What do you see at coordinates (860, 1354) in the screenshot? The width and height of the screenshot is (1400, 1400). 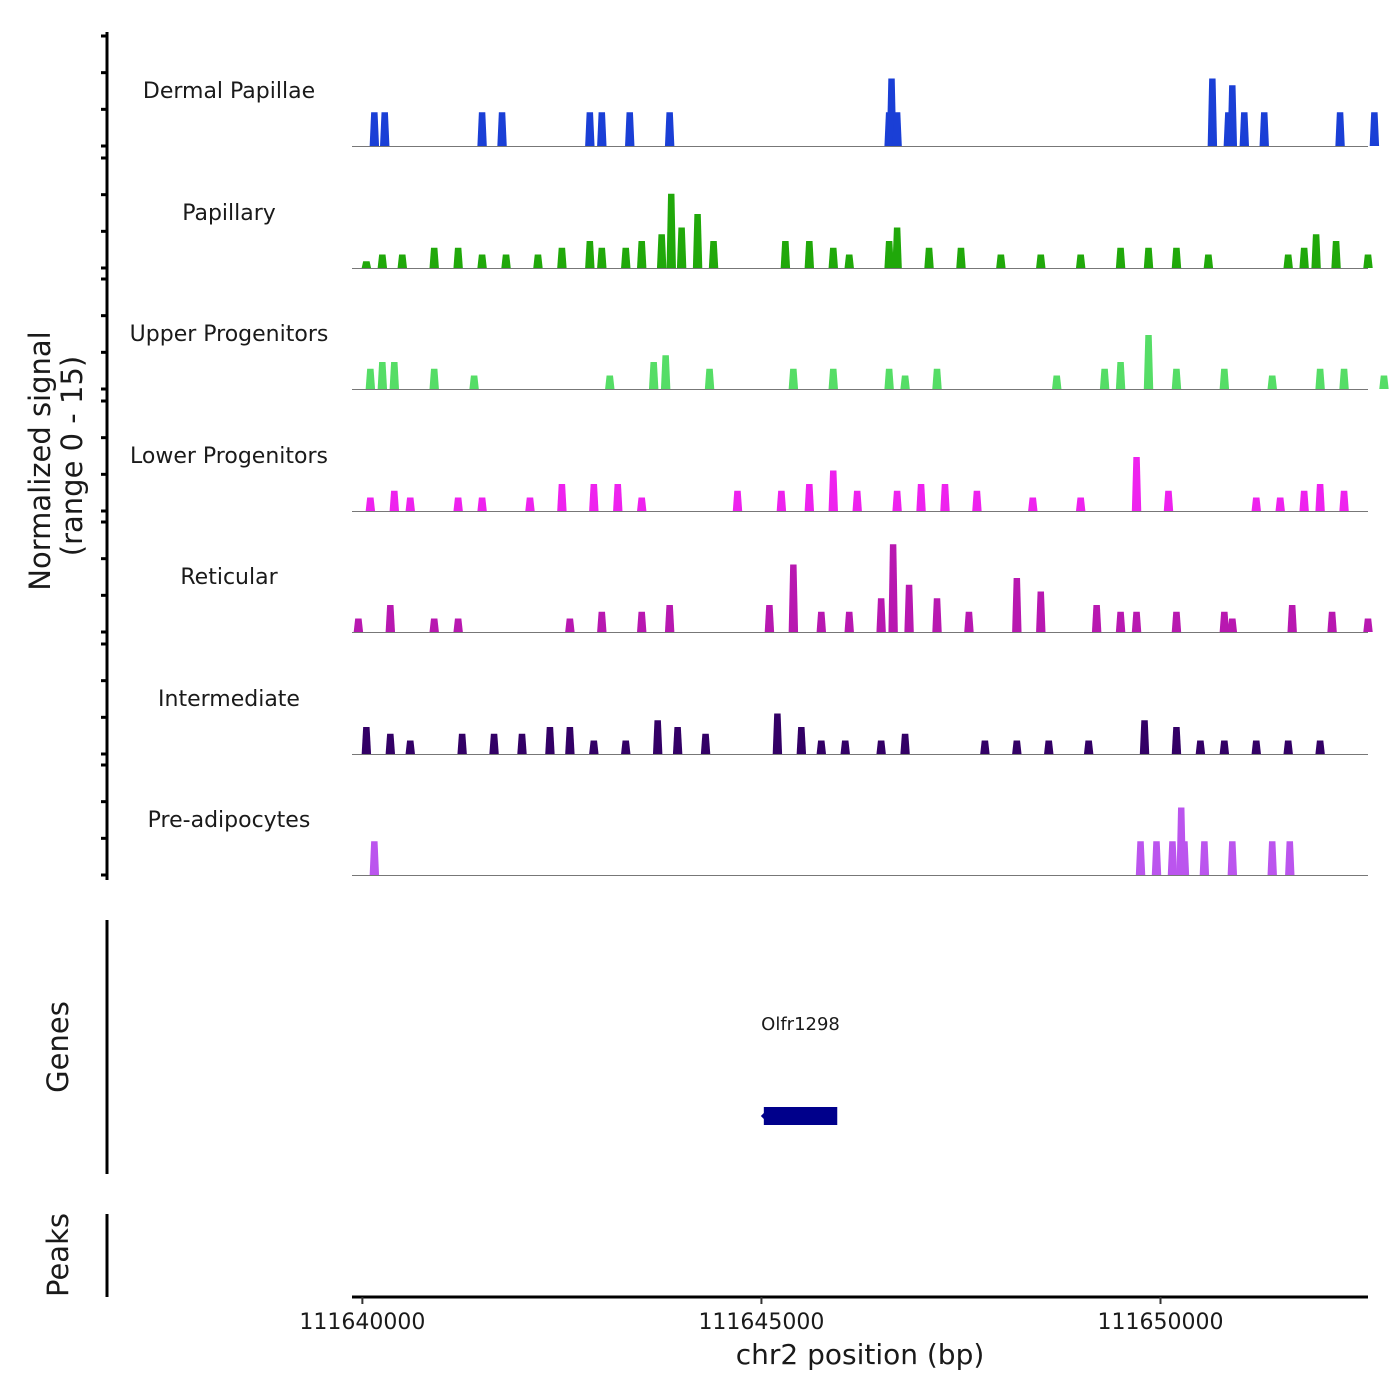 I see `x-axis-title: chr2 position (bp)` at bounding box center [860, 1354].